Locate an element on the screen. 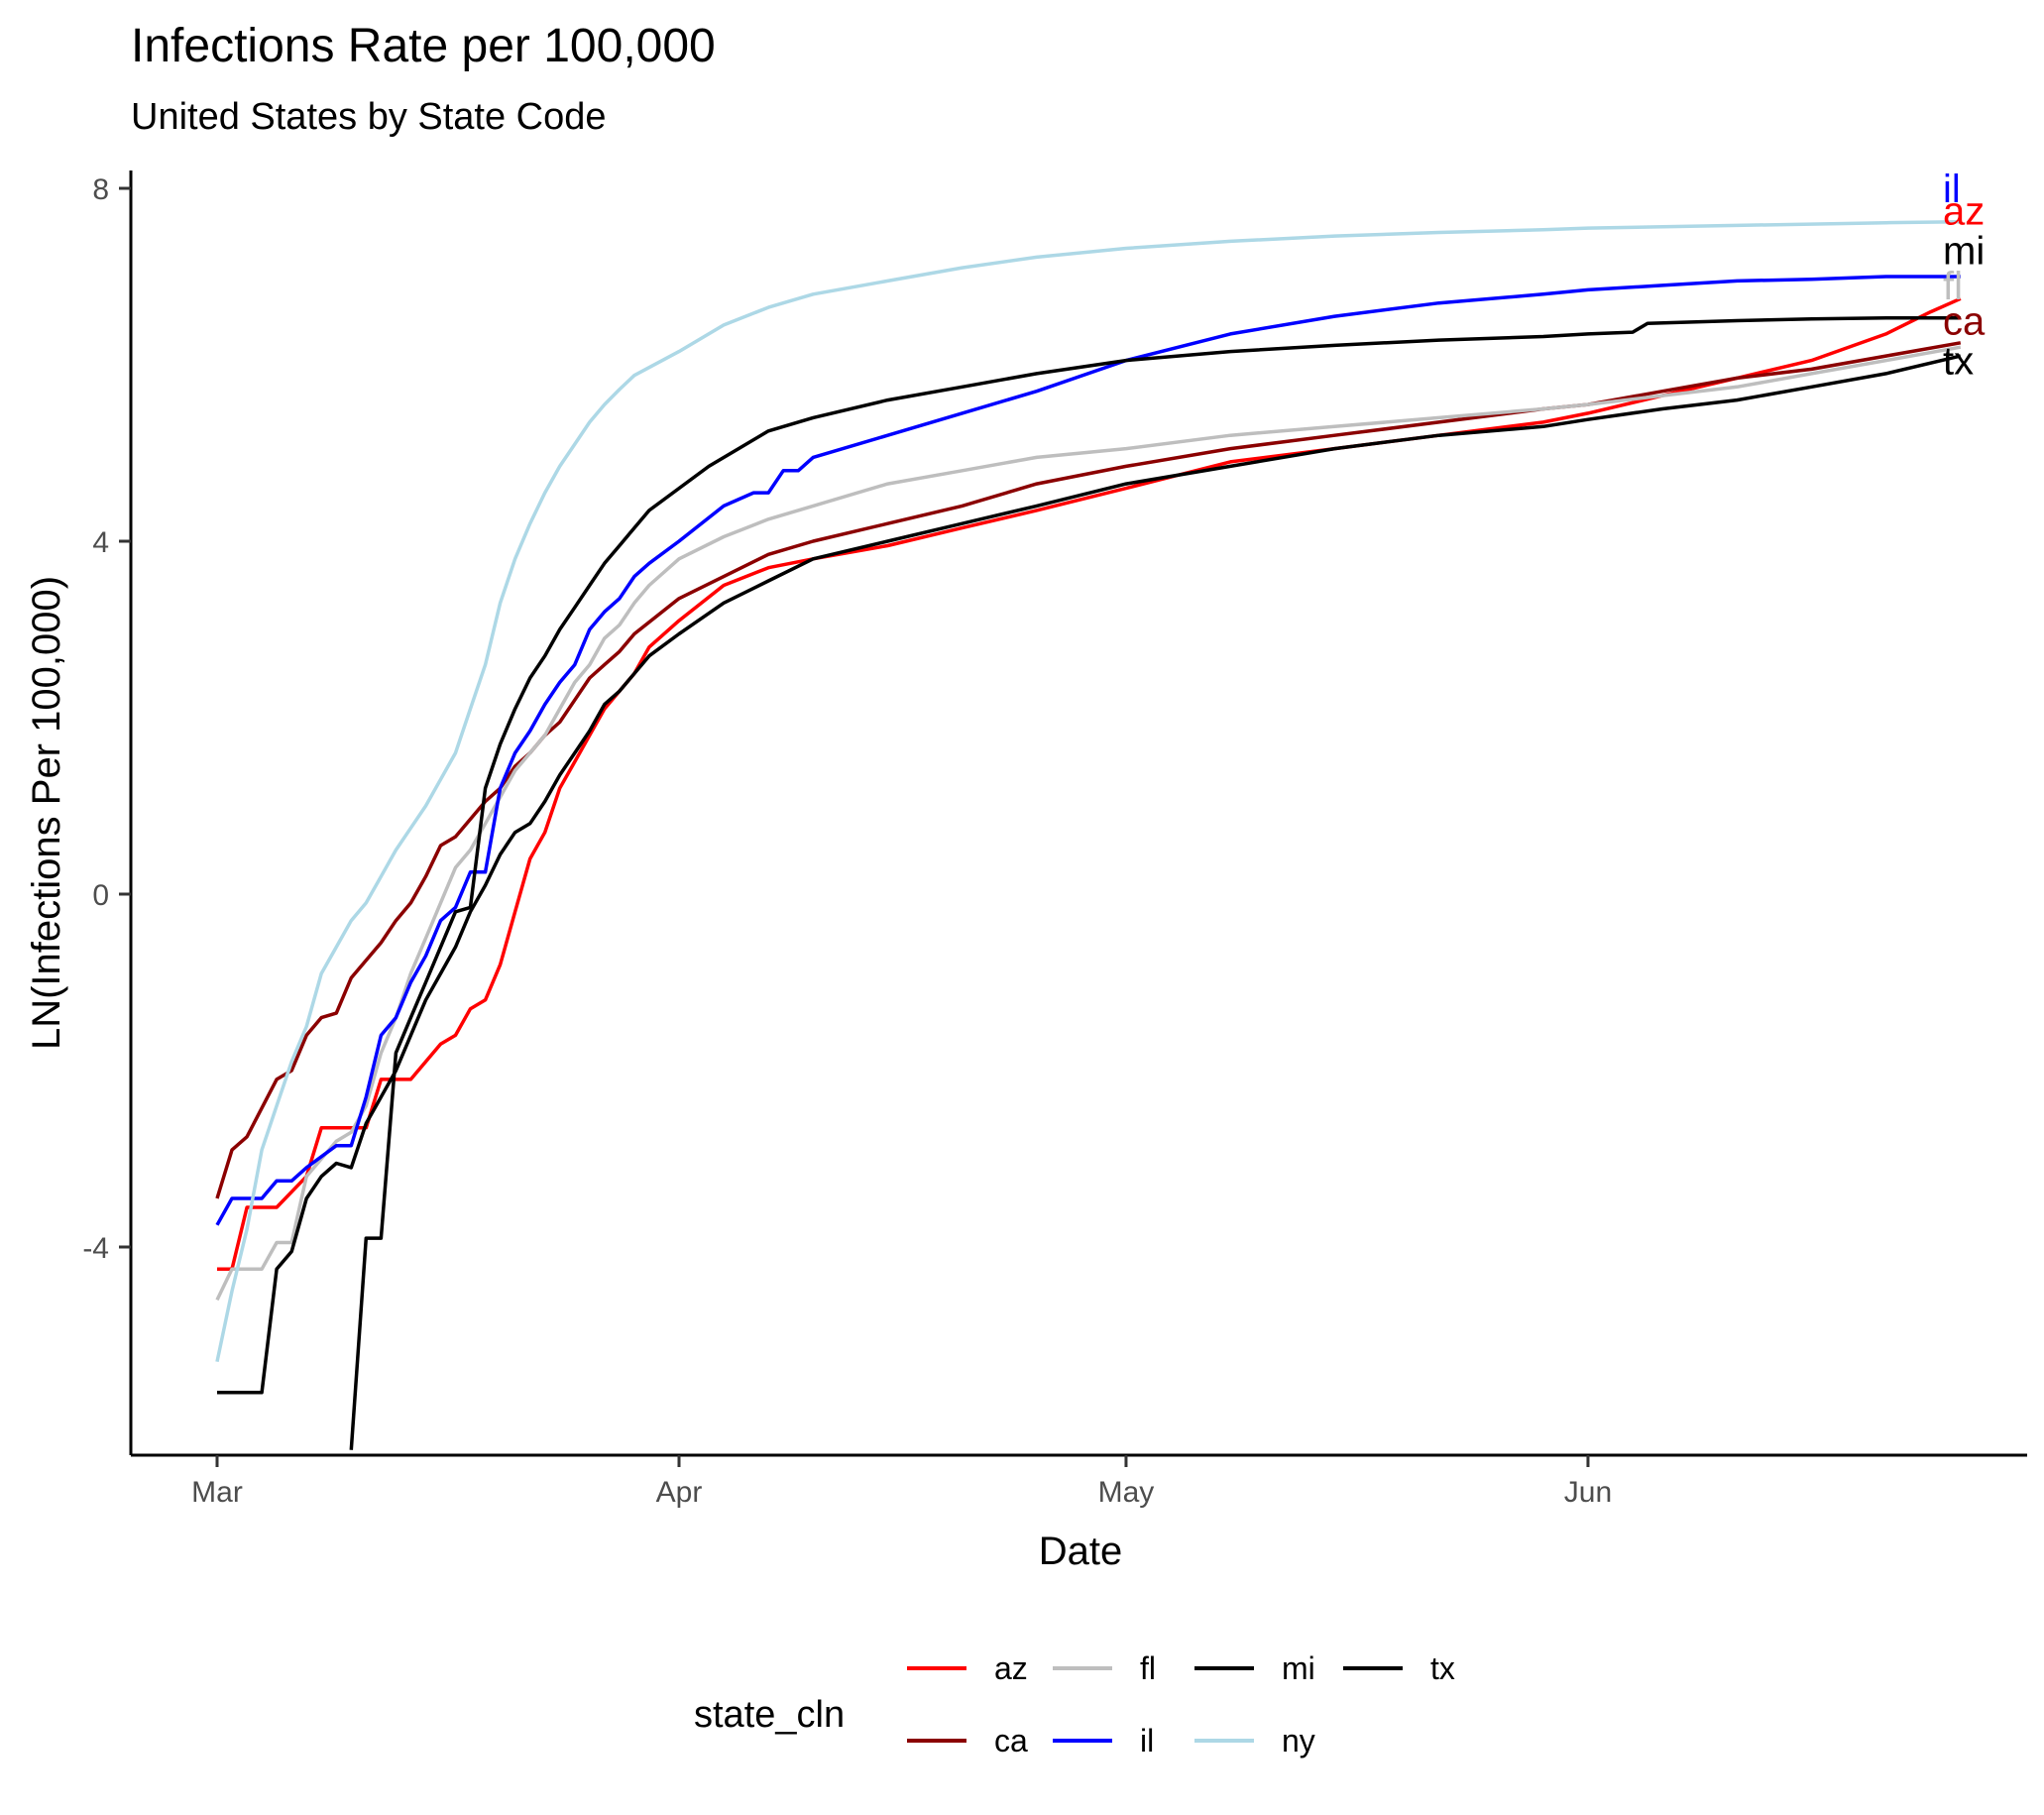  x-axis-title: Date is located at coordinates (1081, 1551).